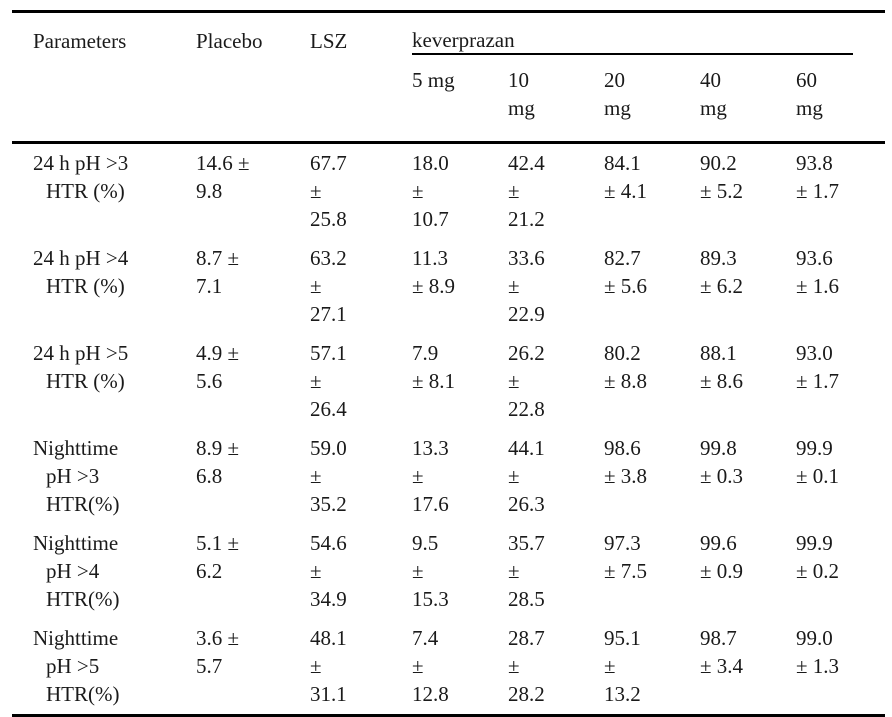  Describe the element at coordinates (218, 557) in the screenshot. I see `value-cell: 5.1 ± 6.2` at that location.